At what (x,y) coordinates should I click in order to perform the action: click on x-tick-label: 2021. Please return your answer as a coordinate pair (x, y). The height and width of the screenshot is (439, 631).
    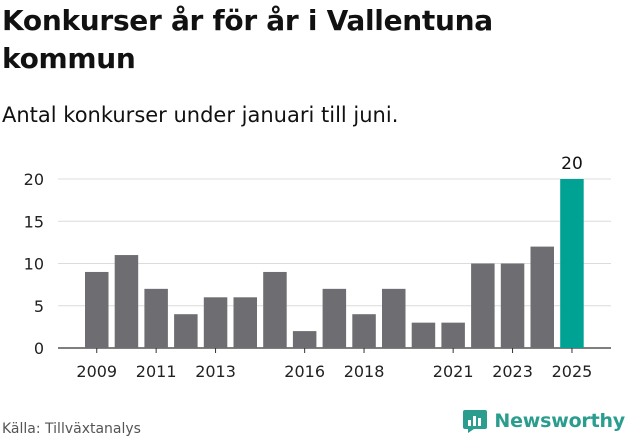
    Looking at the image, I should click on (453, 371).